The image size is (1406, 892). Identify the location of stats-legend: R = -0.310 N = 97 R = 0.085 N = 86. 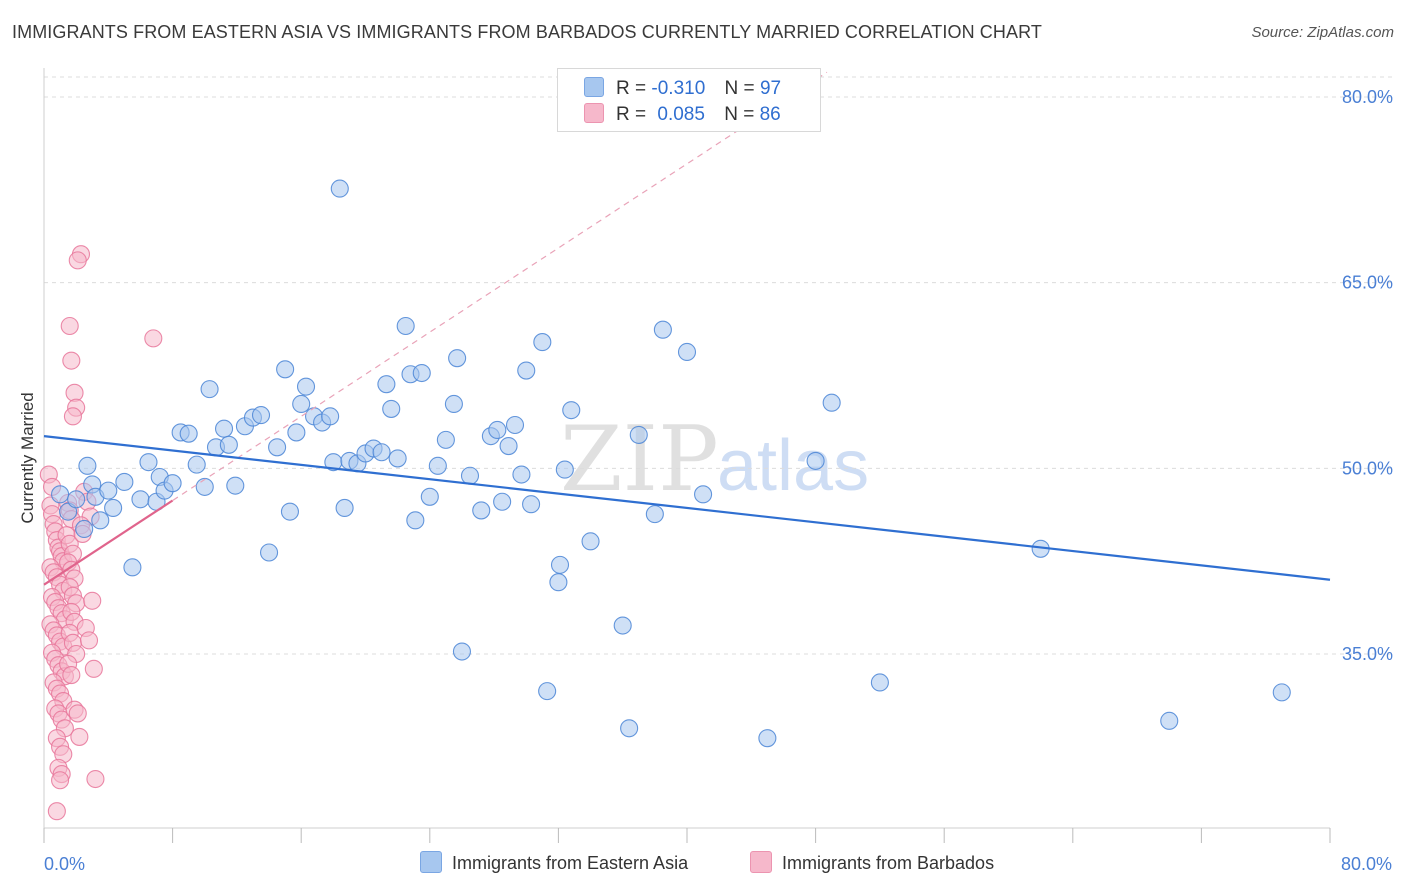
(689, 100).